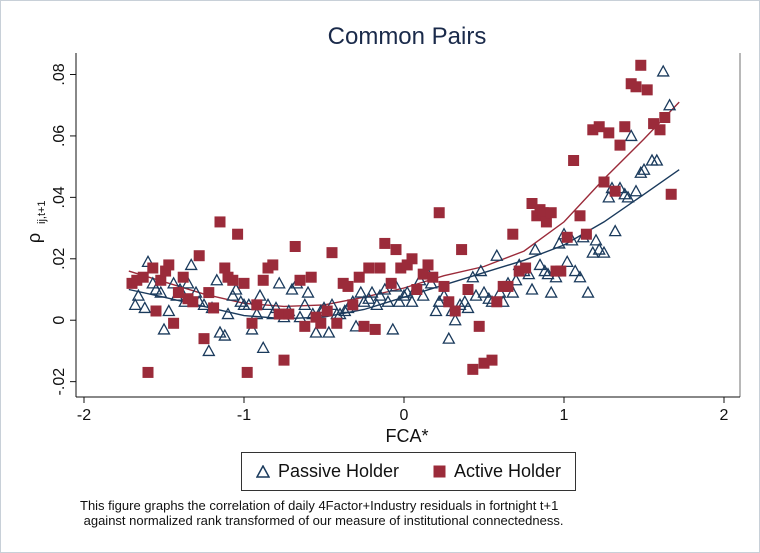  What do you see at coordinates (724, 415) in the screenshot?
I see `x-tick-label: 2` at bounding box center [724, 415].